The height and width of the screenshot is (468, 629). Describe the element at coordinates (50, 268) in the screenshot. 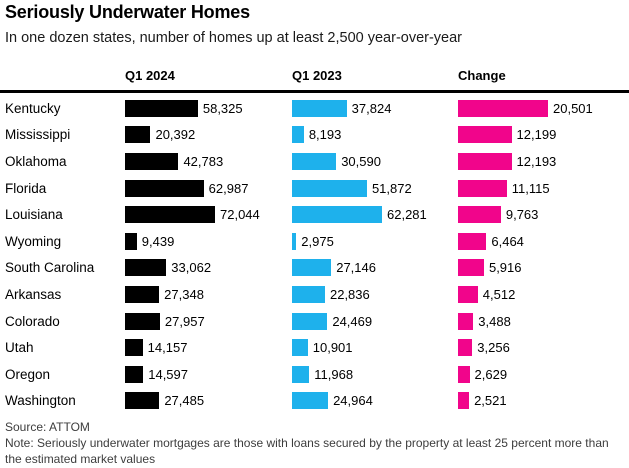

I see `state-label: South Carolina` at that location.